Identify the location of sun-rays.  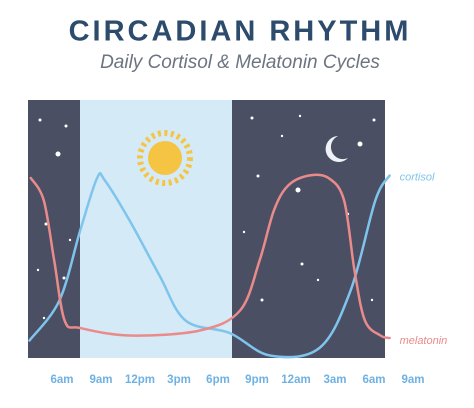
(165, 158).